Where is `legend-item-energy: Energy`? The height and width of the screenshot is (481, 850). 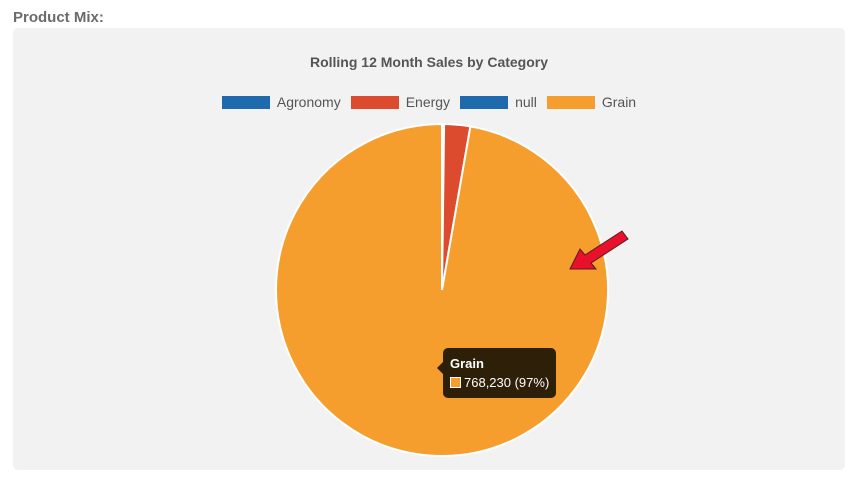
legend-item-energy: Energy is located at coordinates (400, 102).